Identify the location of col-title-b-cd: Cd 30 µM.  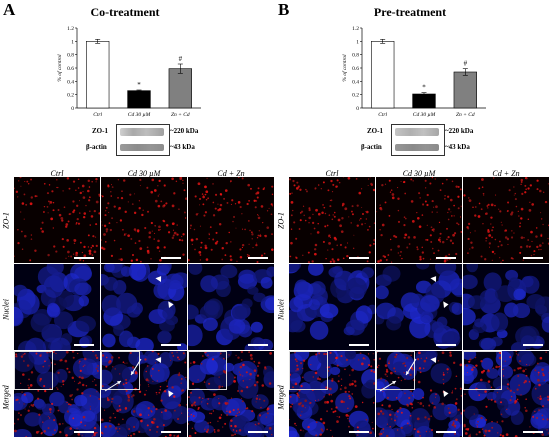
(419, 173).